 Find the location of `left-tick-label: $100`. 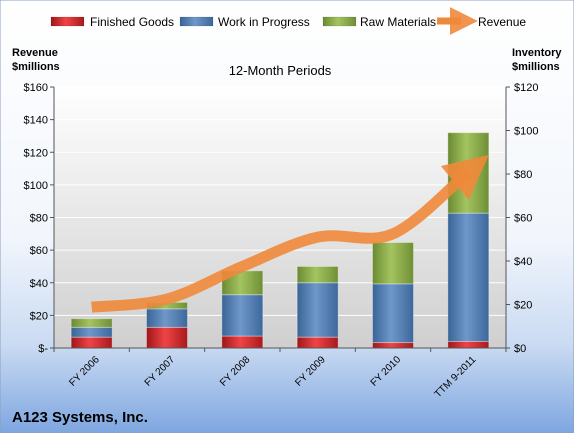

left-tick-label: $100 is located at coordinates (36, 186).